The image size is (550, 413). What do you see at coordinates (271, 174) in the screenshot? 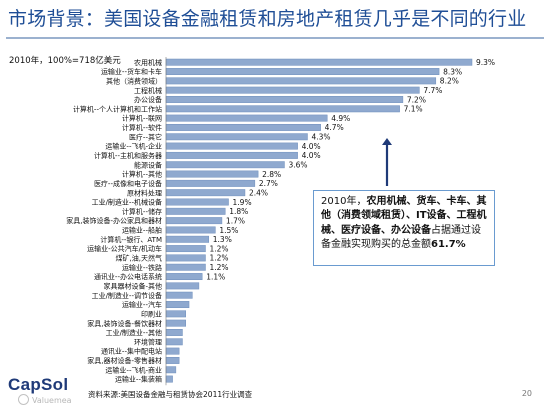
I see `value-label: 2.8%` at bounding box center [271, 174].